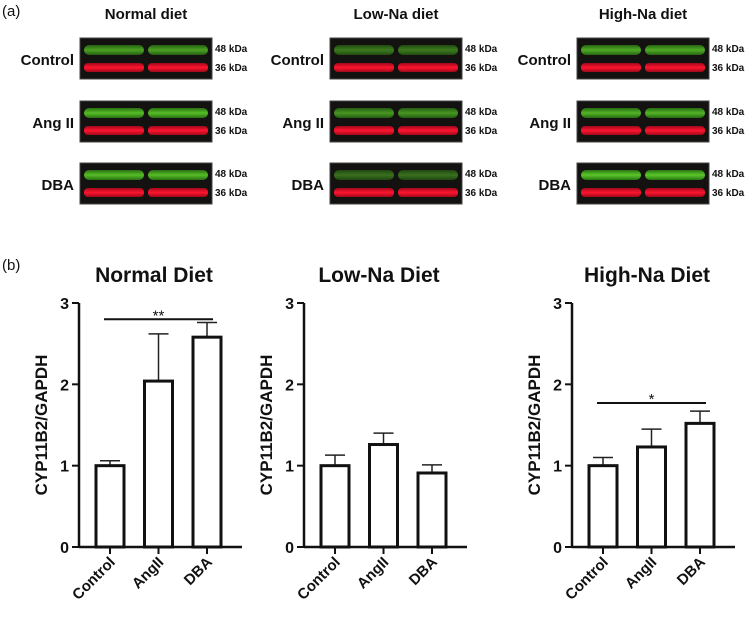  Describe the element at coordinates (647, 275) in the screenshot. I see `chart-title: High-Na Diet` at that location.